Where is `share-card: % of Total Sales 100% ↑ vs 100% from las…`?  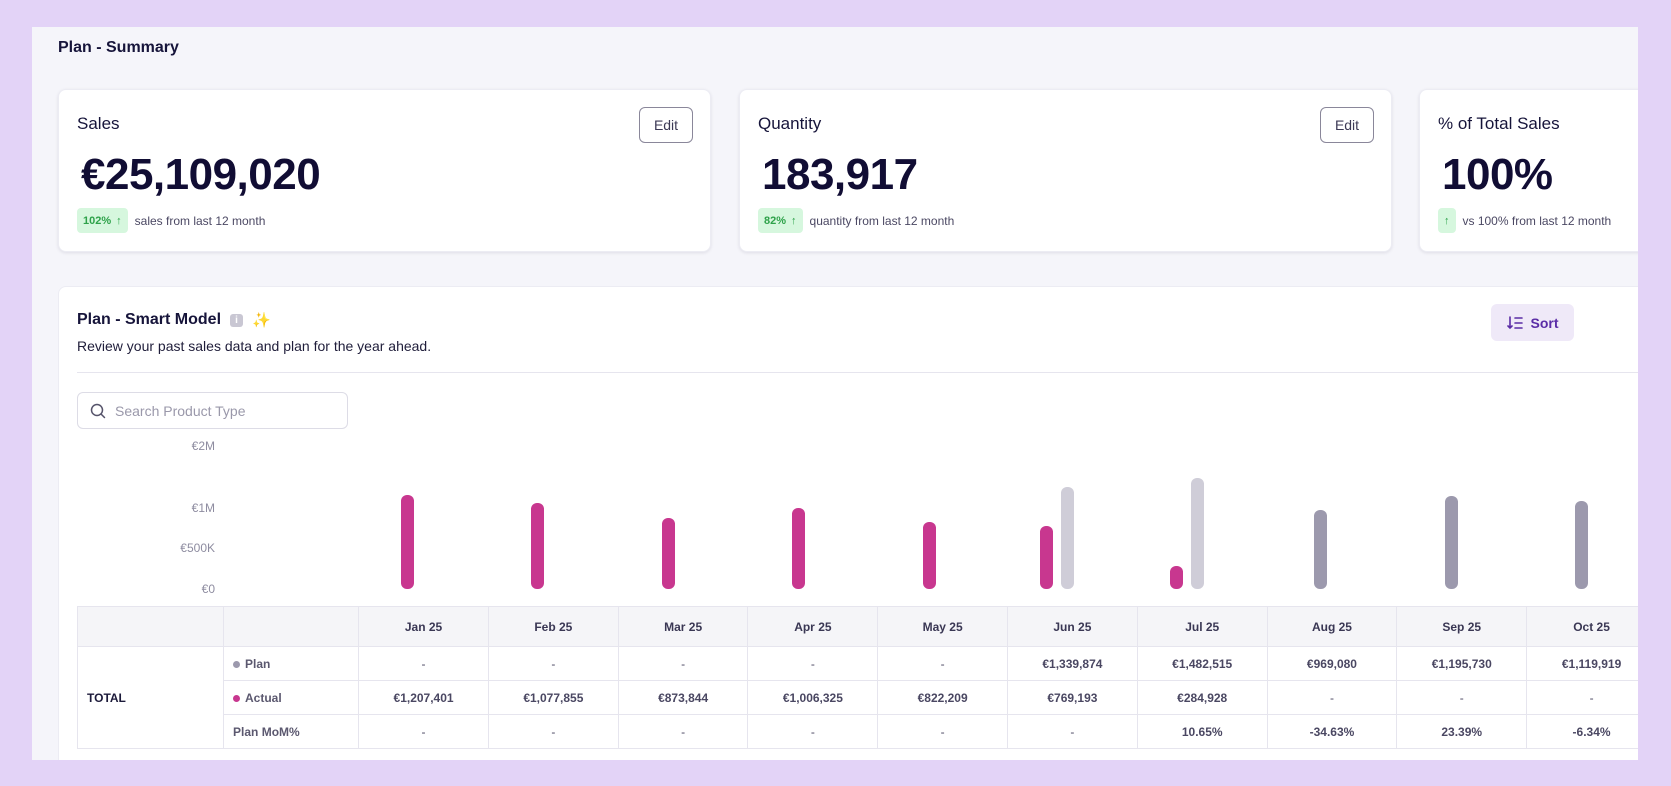
share-card: % of Total Sales 100% ↑ vs 100% from las… is located at coordinates (1528, 170).